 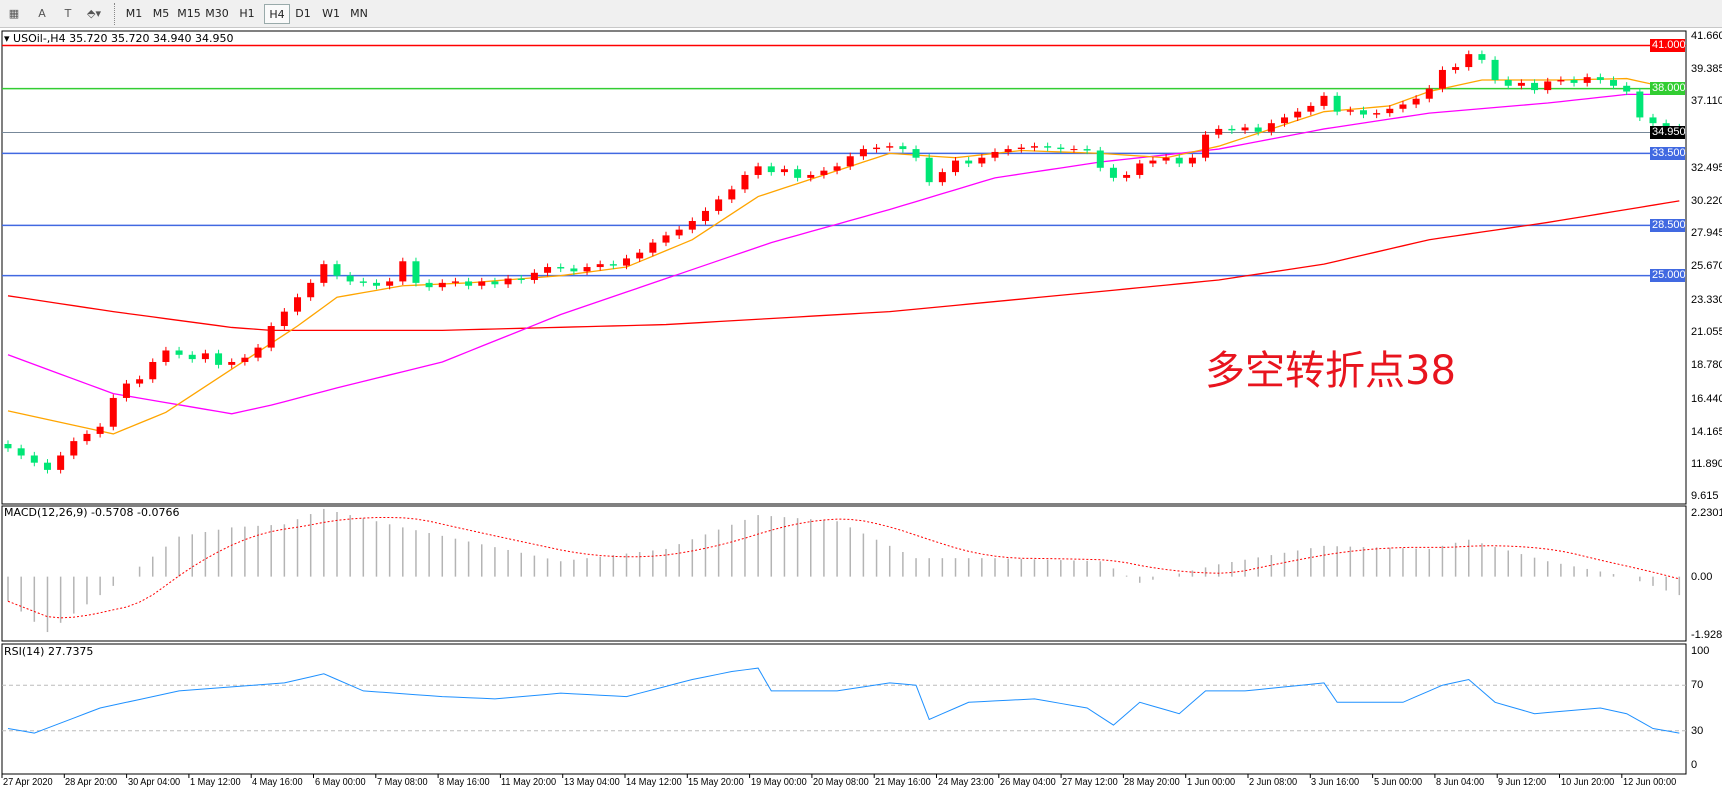 What do you see at coordinates (1706, 513) in the screenshot?
I see `macd-axis-label: 2.2301` at bounding box center [1706, 513].